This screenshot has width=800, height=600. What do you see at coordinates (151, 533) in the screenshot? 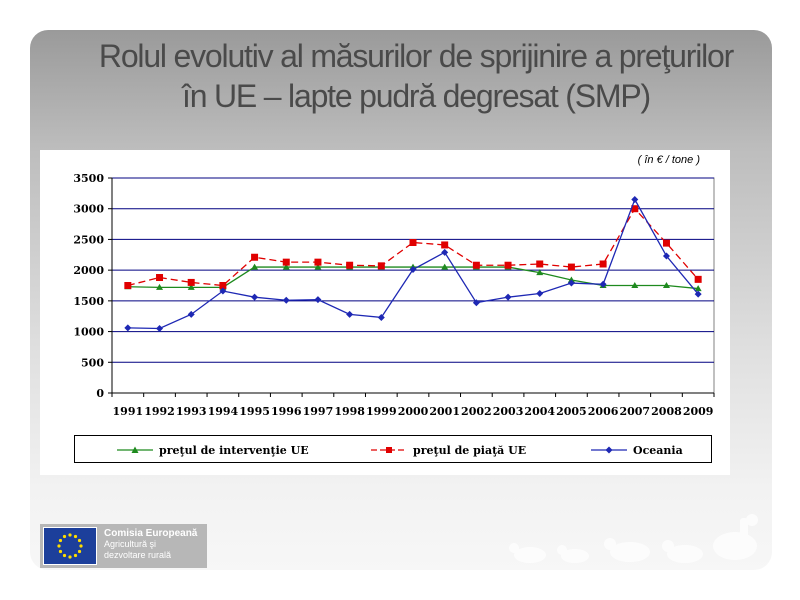
I see `logo-line-1: Comisia Europeană` at bounding box center [151, 533].